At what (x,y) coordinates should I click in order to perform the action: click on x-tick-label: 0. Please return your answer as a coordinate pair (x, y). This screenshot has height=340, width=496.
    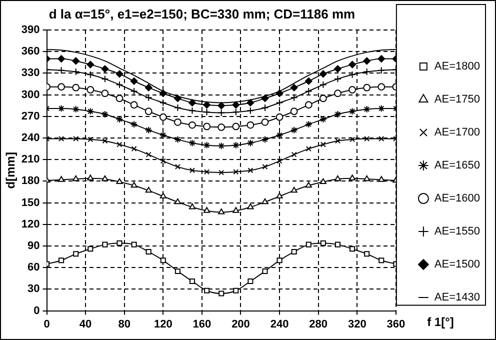
    Looking at the image, I should click on (47, 324).